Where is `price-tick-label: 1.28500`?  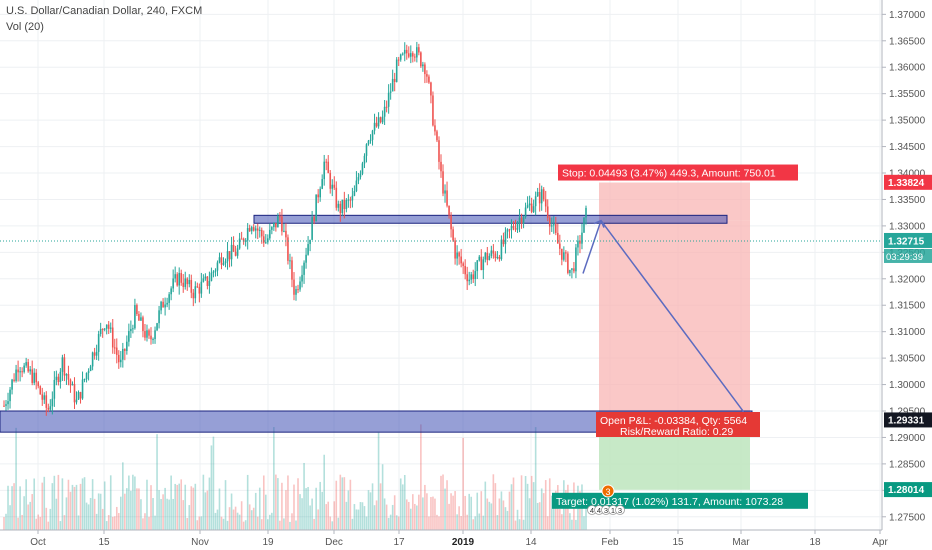 price-tick-label: 1.28500 is located at coordinates (907, 464).